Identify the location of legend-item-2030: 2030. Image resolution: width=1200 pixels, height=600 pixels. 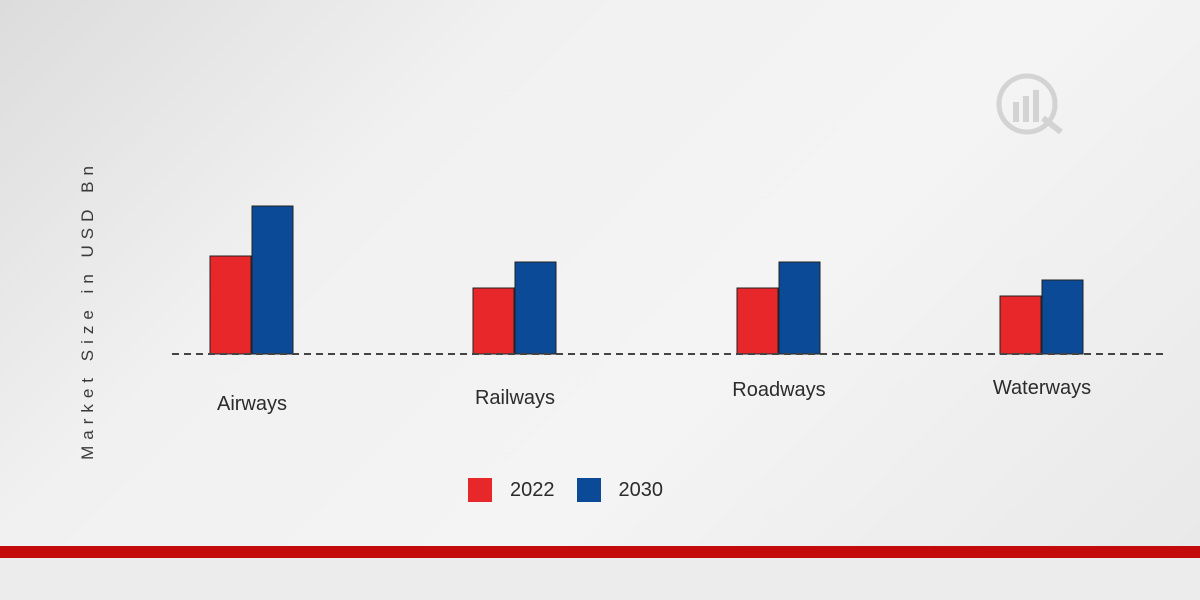
(620, 490).